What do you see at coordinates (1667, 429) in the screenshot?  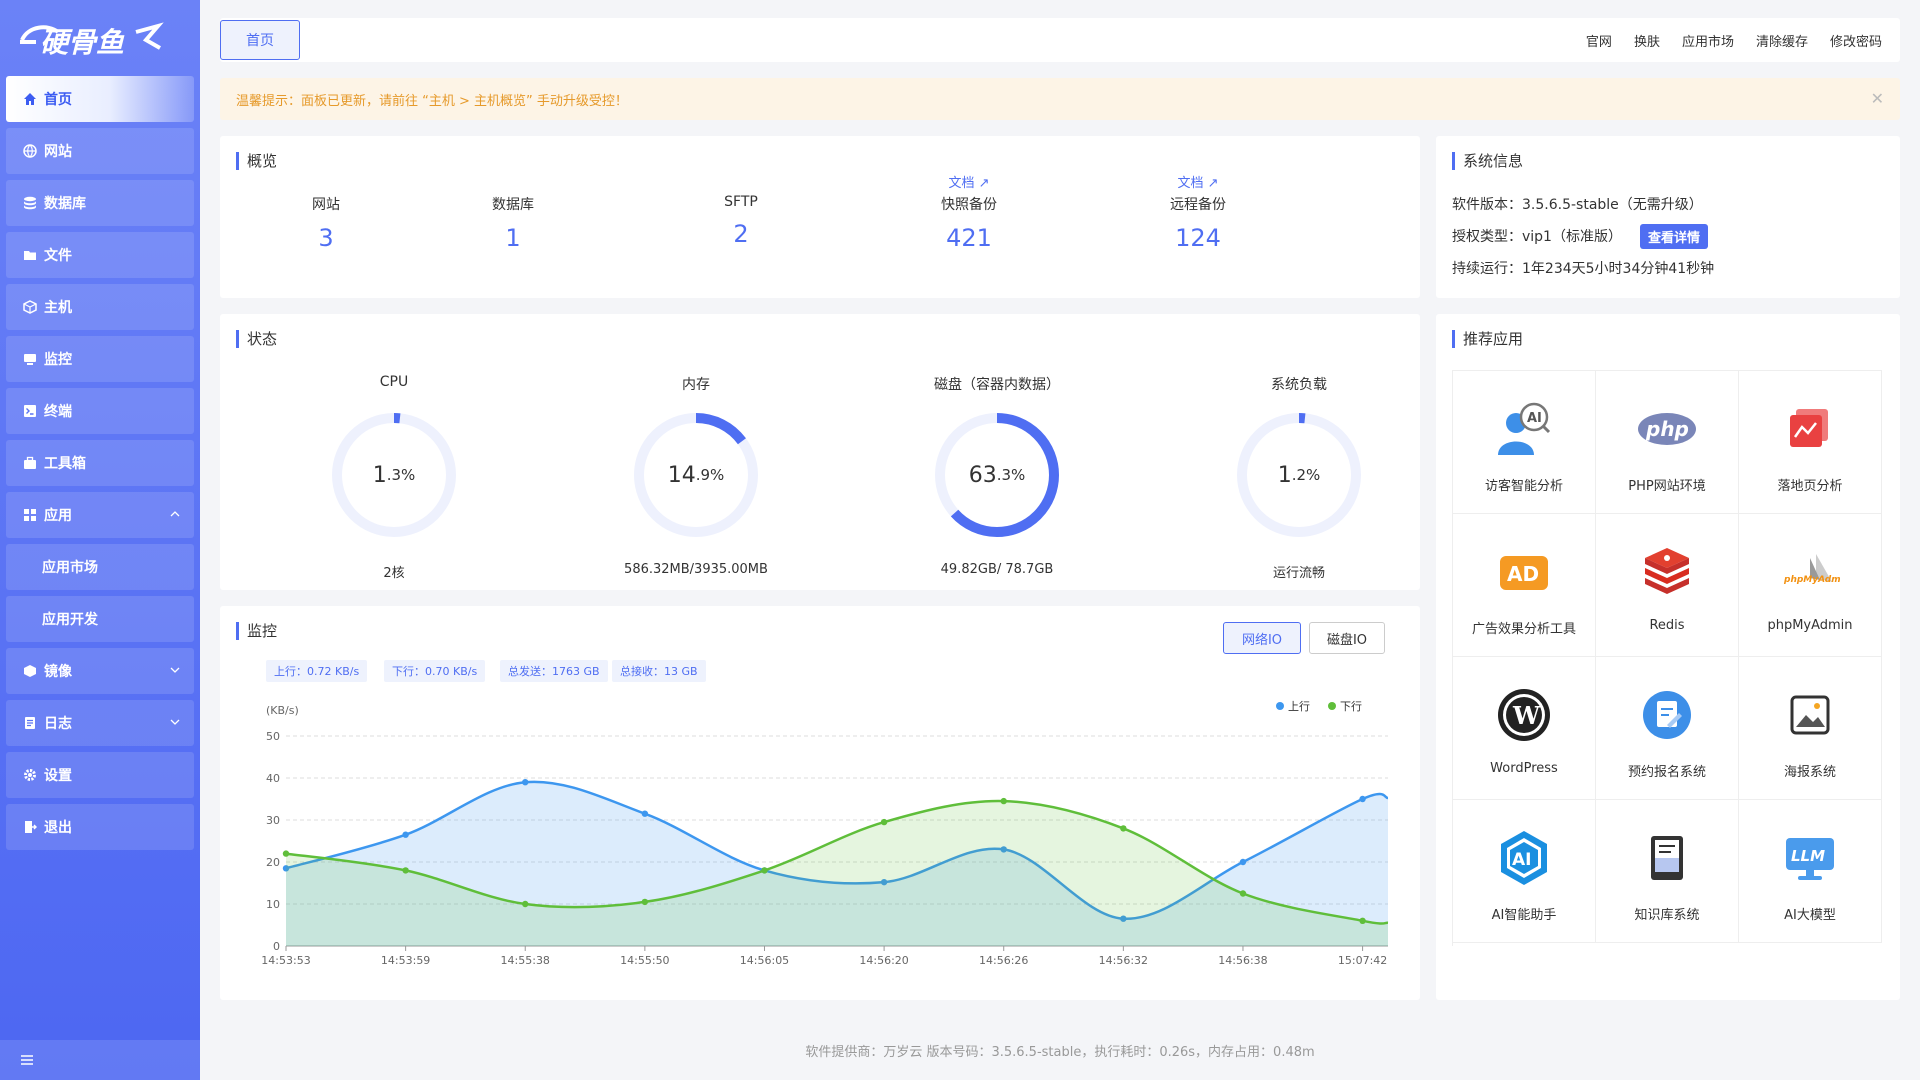 I see `php-icon: php` at bounding box center [1667, 429].